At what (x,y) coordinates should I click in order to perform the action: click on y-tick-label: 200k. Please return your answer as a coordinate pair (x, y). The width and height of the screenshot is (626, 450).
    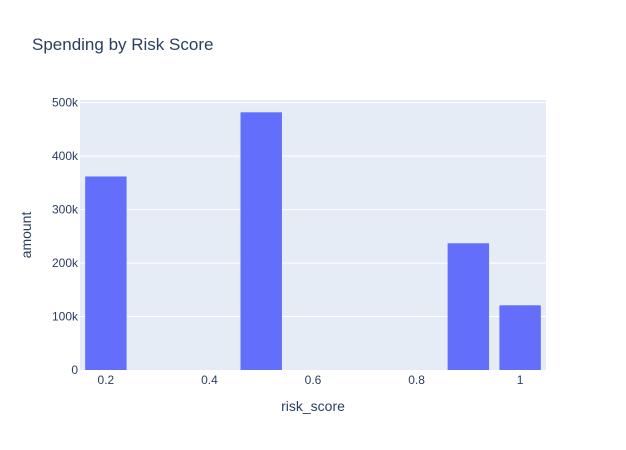
    Looking at the image, I should click on (65, 263).